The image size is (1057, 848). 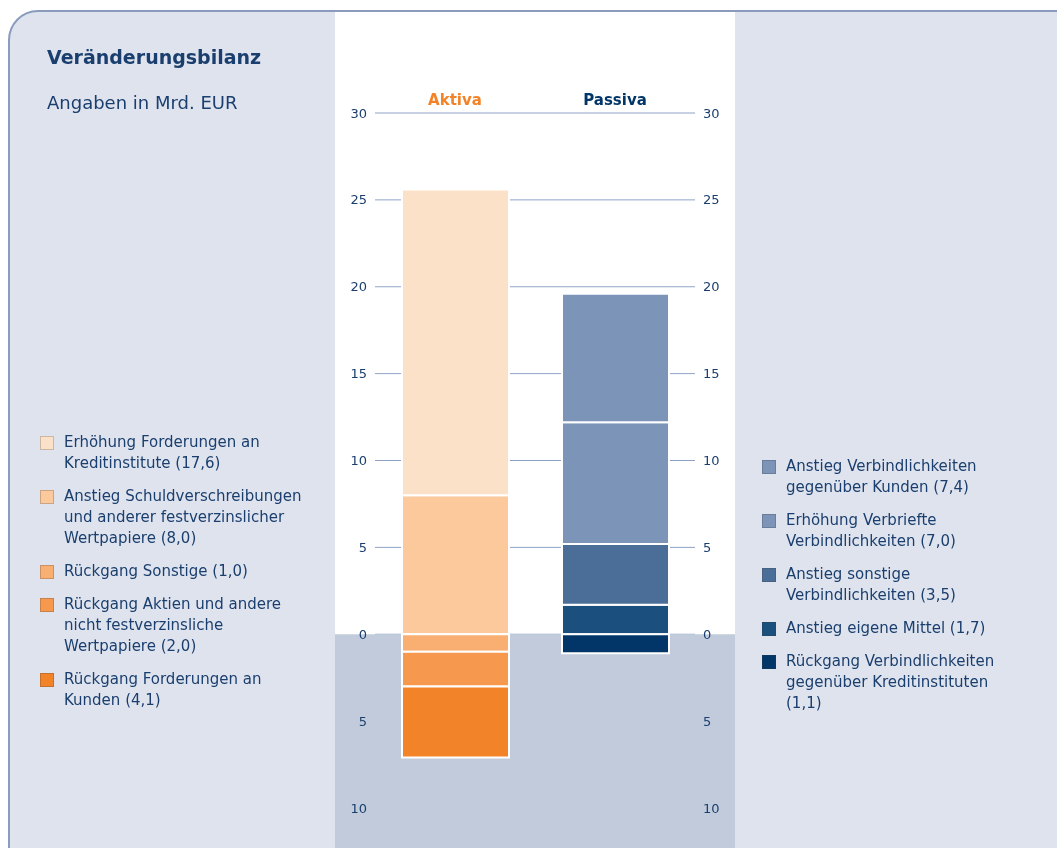 I want to click on legend-label: Rückgang Aktien und andere nicht festverzinsliche Wertpapiere (2,0), so click(x=173, y=625).